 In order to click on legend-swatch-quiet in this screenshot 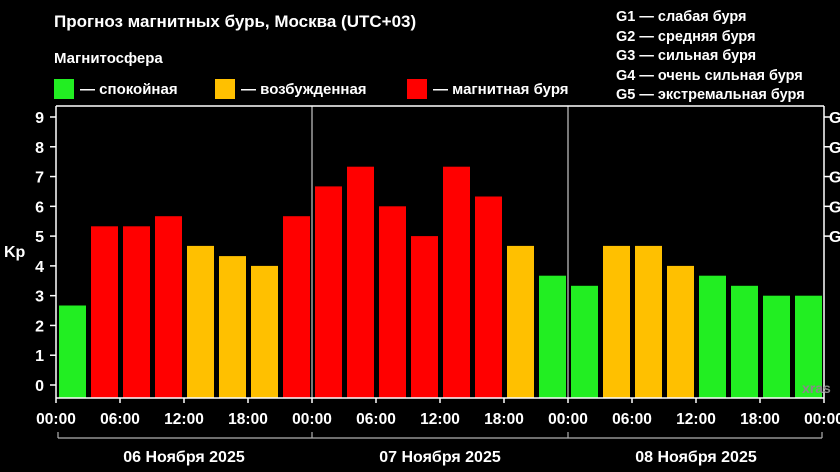, I will do `click(64, 89)`.